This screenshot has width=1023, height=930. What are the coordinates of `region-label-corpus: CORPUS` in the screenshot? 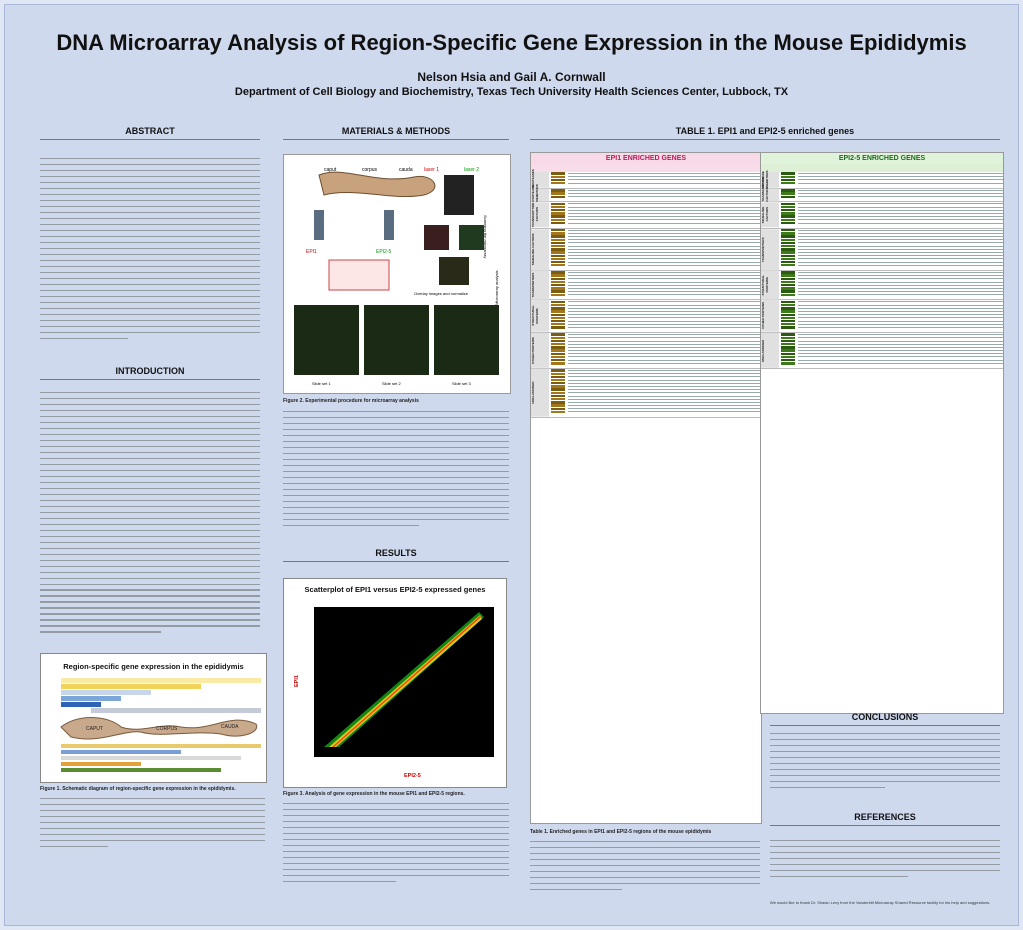 It's located at (167, 729).